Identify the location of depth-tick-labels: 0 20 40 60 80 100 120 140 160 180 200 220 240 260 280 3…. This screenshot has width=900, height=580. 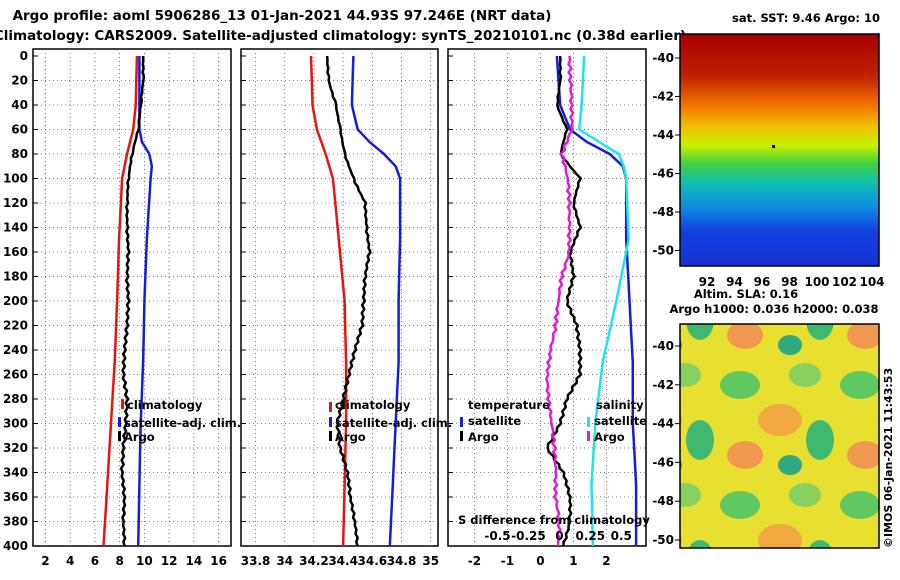
(15, 301).